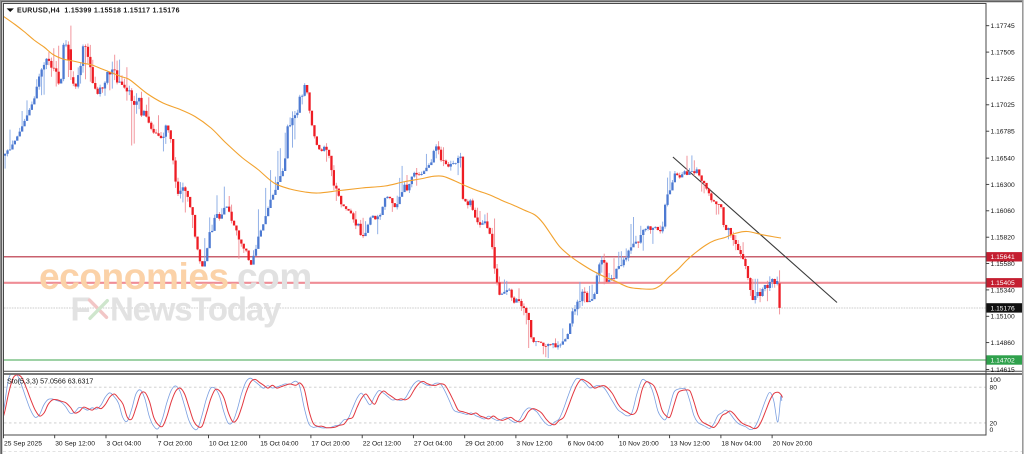  I want to click on svg-text: 1.15100, so click(1003, 317).